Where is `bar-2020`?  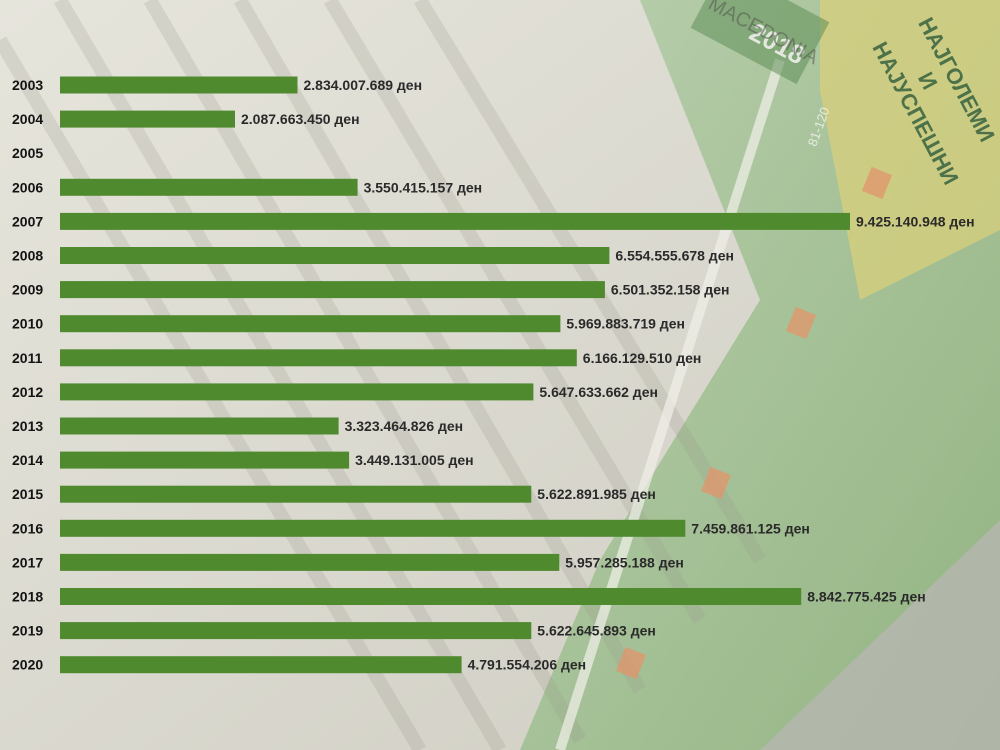 bar-2020 is located at coordinates (261, 665).